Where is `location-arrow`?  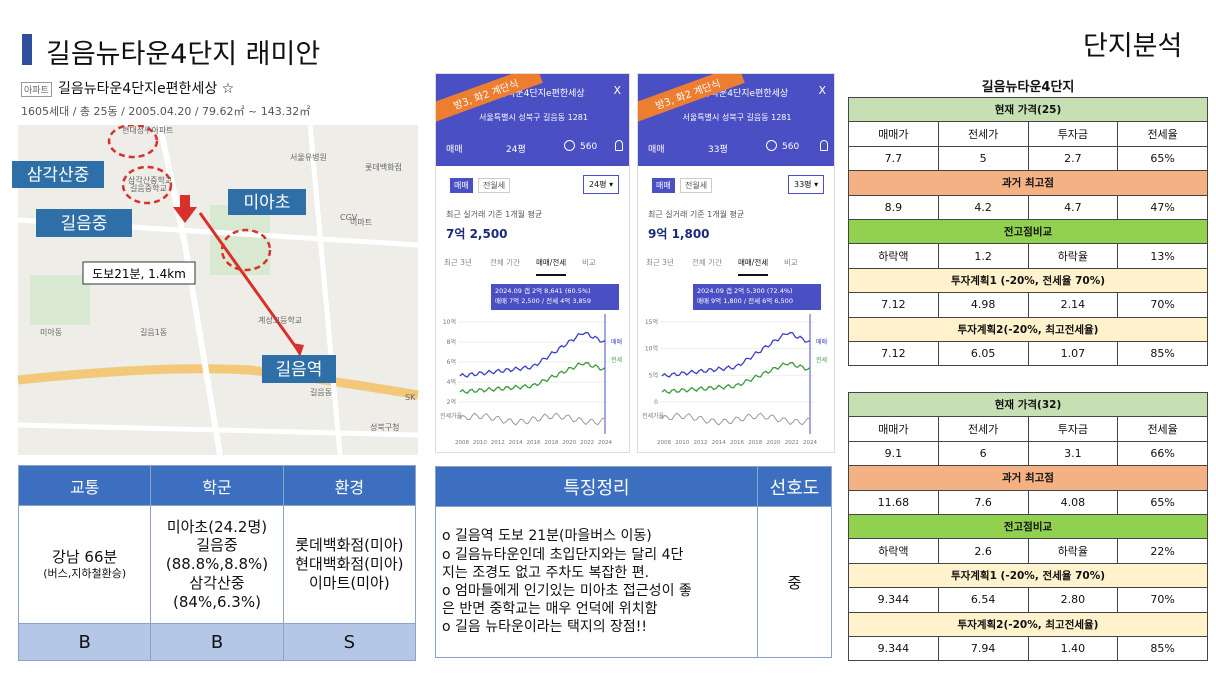
location-arrow is located at coordinates (185, 209).